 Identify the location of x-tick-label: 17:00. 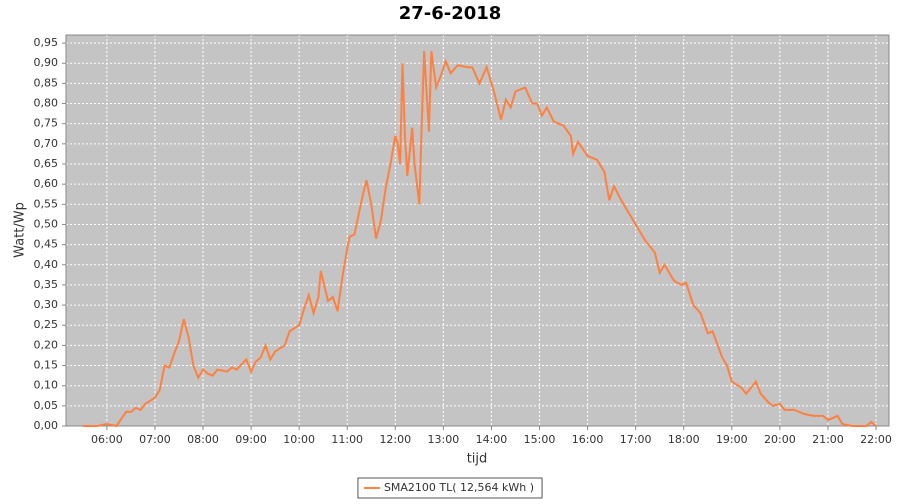
(636, 439).